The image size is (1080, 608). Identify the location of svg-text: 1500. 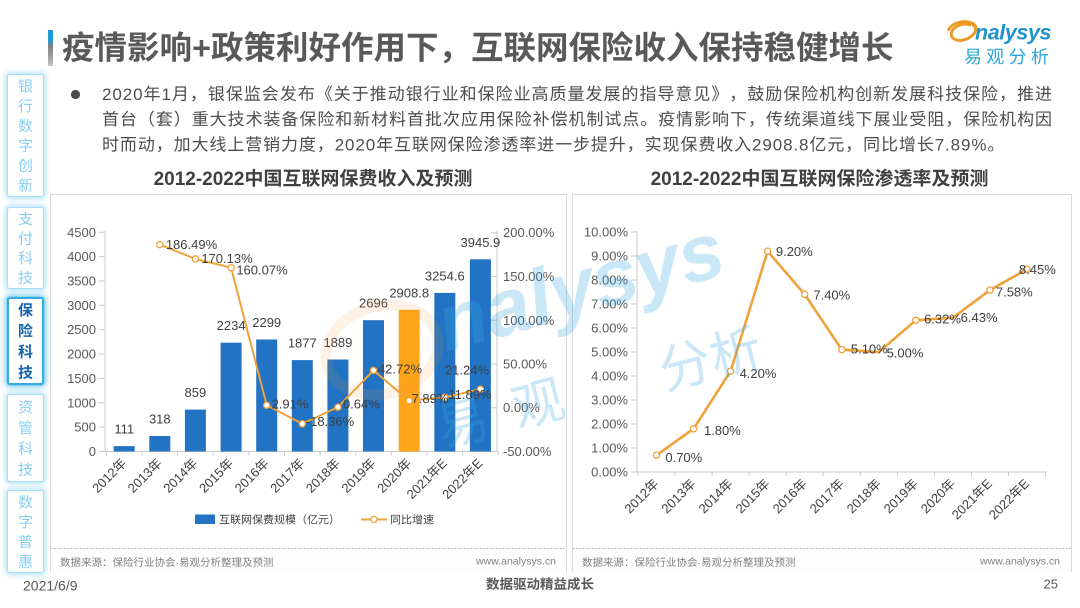
(81, 378).